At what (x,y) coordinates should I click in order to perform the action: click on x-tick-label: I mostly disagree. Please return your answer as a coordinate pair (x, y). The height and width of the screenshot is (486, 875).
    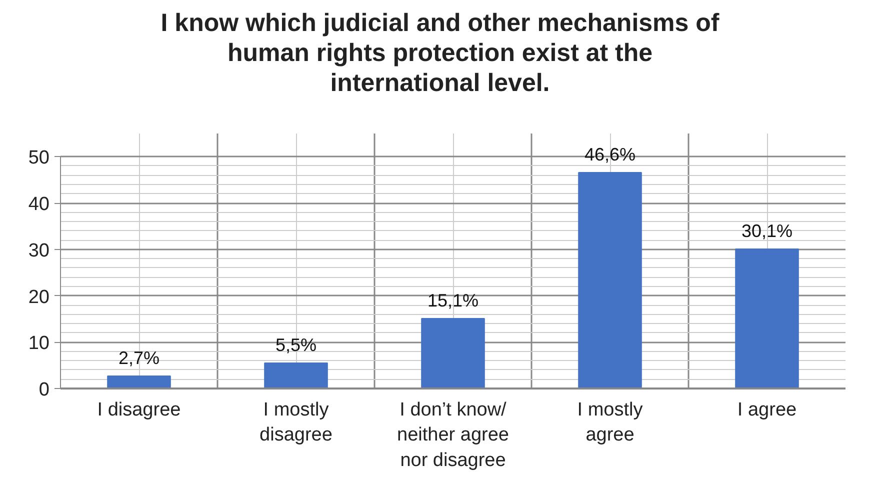
    Looking at the image, I should click on (296, 423).